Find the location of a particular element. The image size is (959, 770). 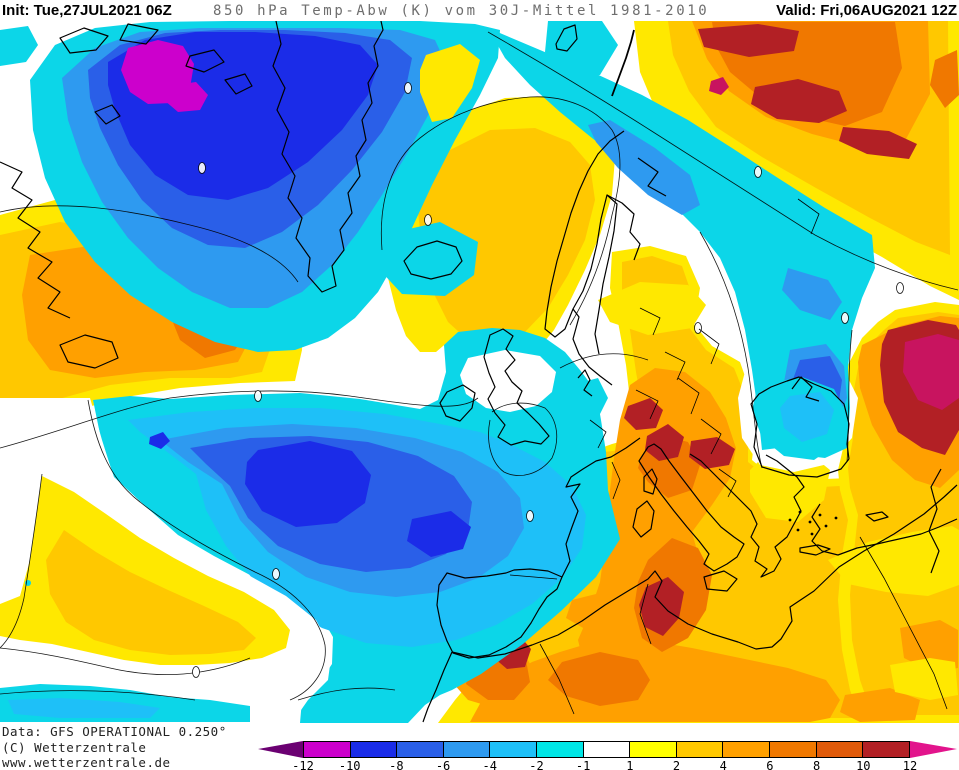

legend-tick-label: 6 is located at coordinates (770, 764).